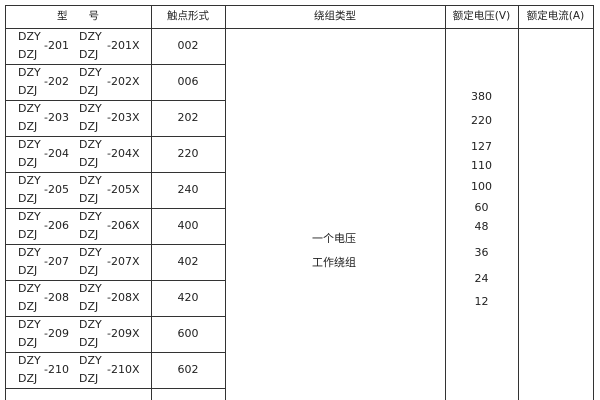  I want to click on header-current: 额定电流(A), so click(555, 16).